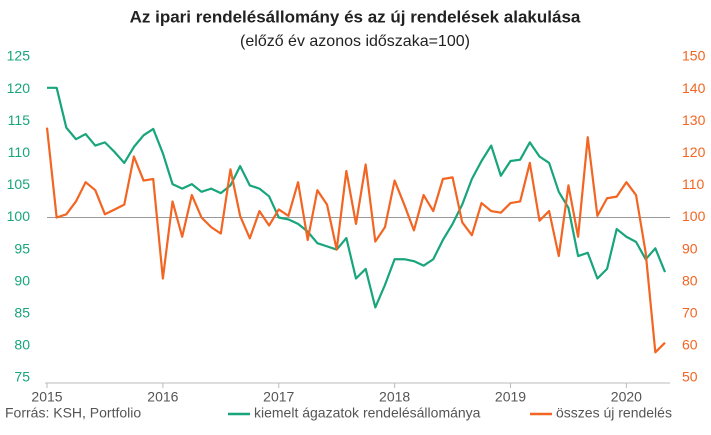 The width and height of the screenshot is (711, 435). I want to click on y2-tick-label: 50, so click(690, 377).